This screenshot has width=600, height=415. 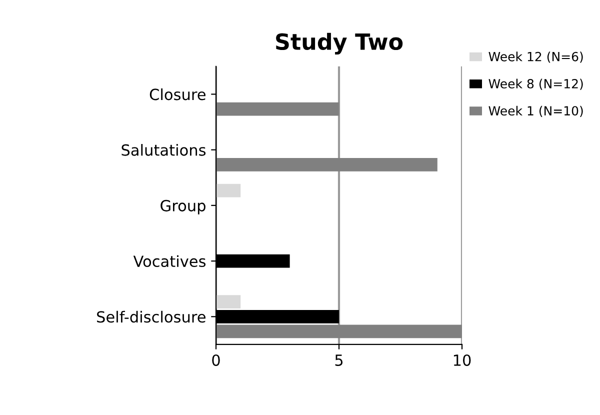 What do you see at coordinates (535, 57) in the screenshot?
I see `legend-label: Week 12 (N=6)` at bounding box center [535, 57].